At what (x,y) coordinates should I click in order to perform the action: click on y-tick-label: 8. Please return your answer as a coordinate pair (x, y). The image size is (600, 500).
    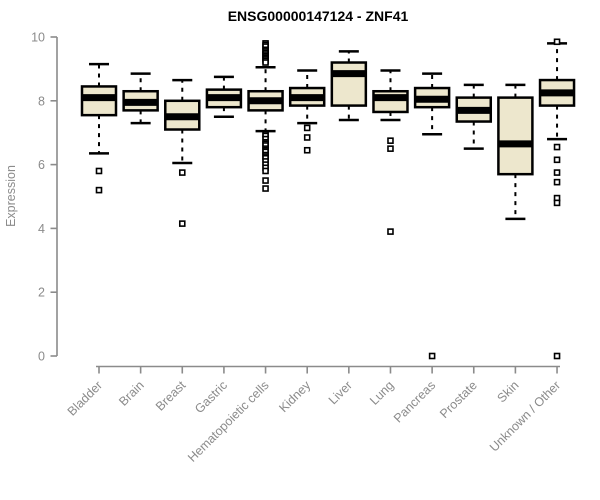
    Looking at the image, I should click on (41, 101).